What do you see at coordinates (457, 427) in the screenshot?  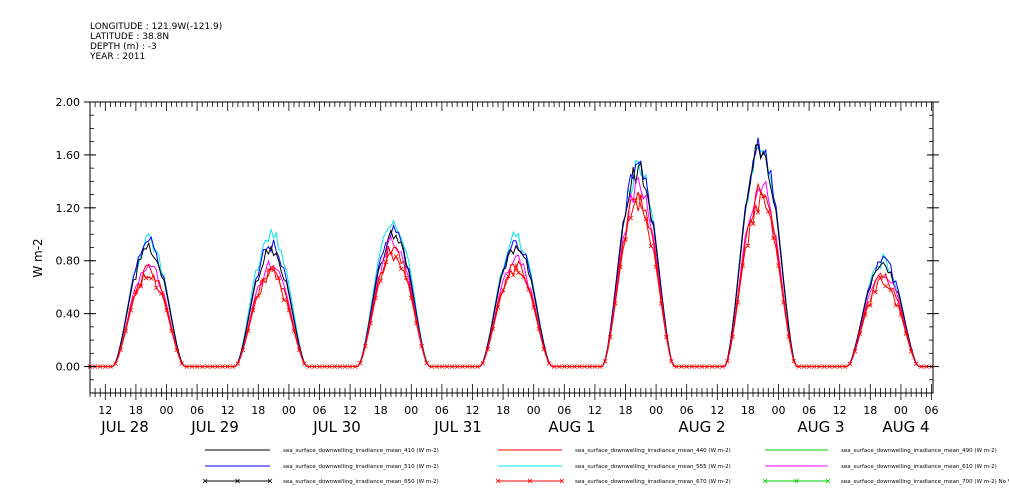 I see `x-date-label: JUL 31` at bounding box center [457, 427].